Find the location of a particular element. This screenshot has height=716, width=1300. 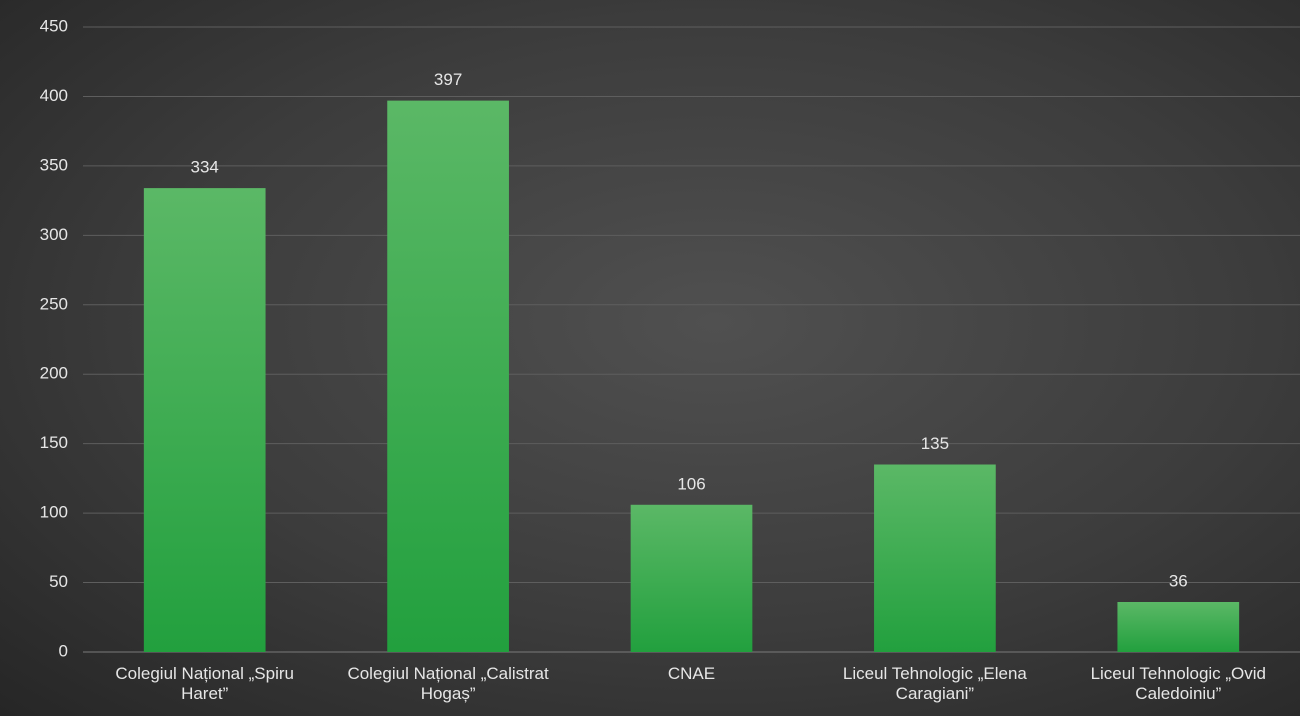

y-tick-label: 150 is located at coordinates (54, 442).